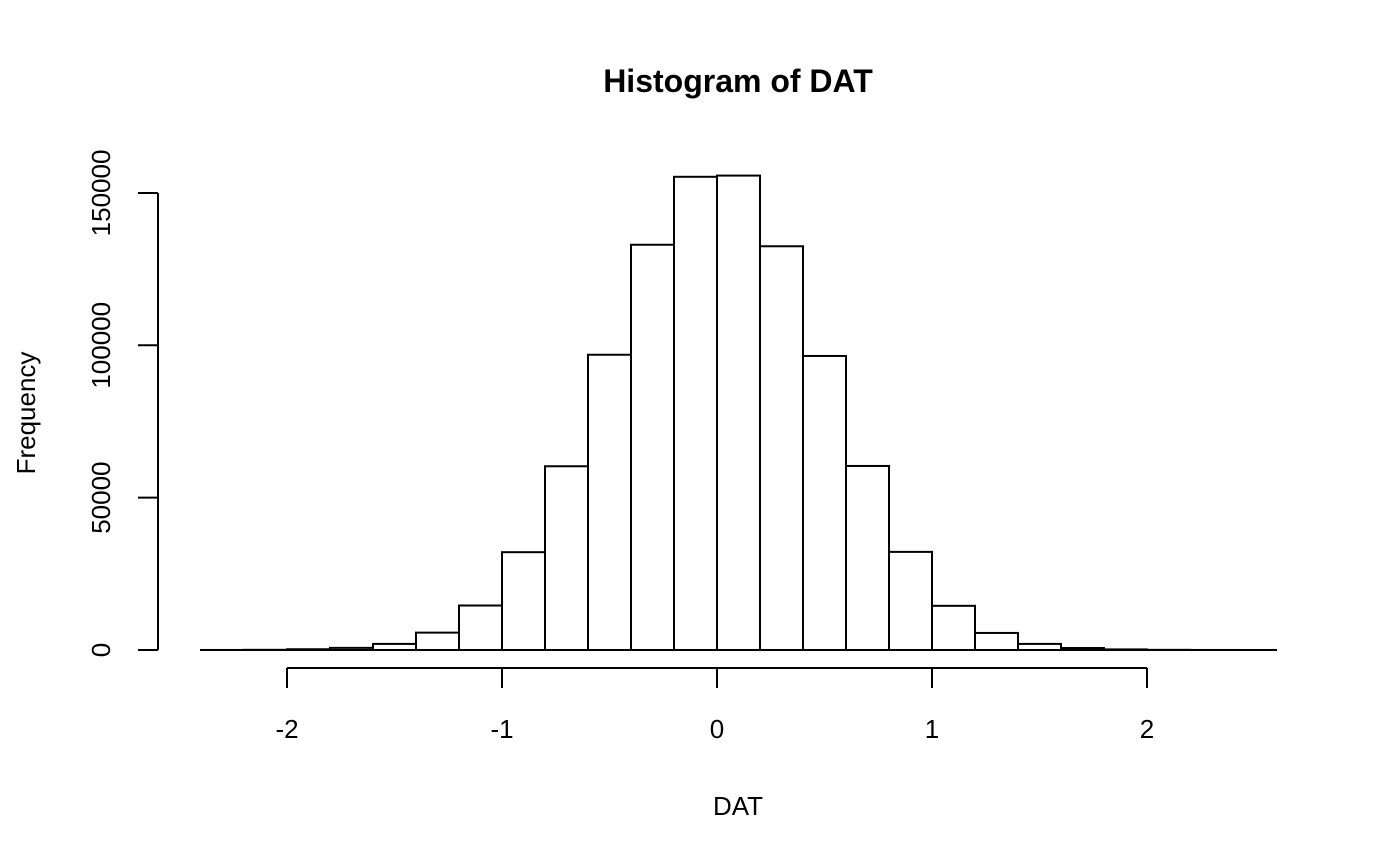 The image size is (1400, 865). What do you see at coordinates (101, 193) in the screenshot?
I see `y-tick-label-3: 150000` at bounding box center [101, 193].